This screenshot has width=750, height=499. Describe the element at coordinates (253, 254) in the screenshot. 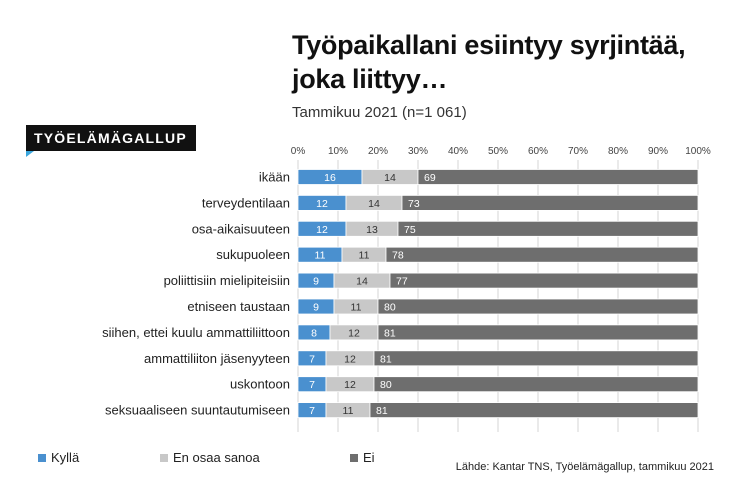

I see `category-label: sukupuoleen` at that location.